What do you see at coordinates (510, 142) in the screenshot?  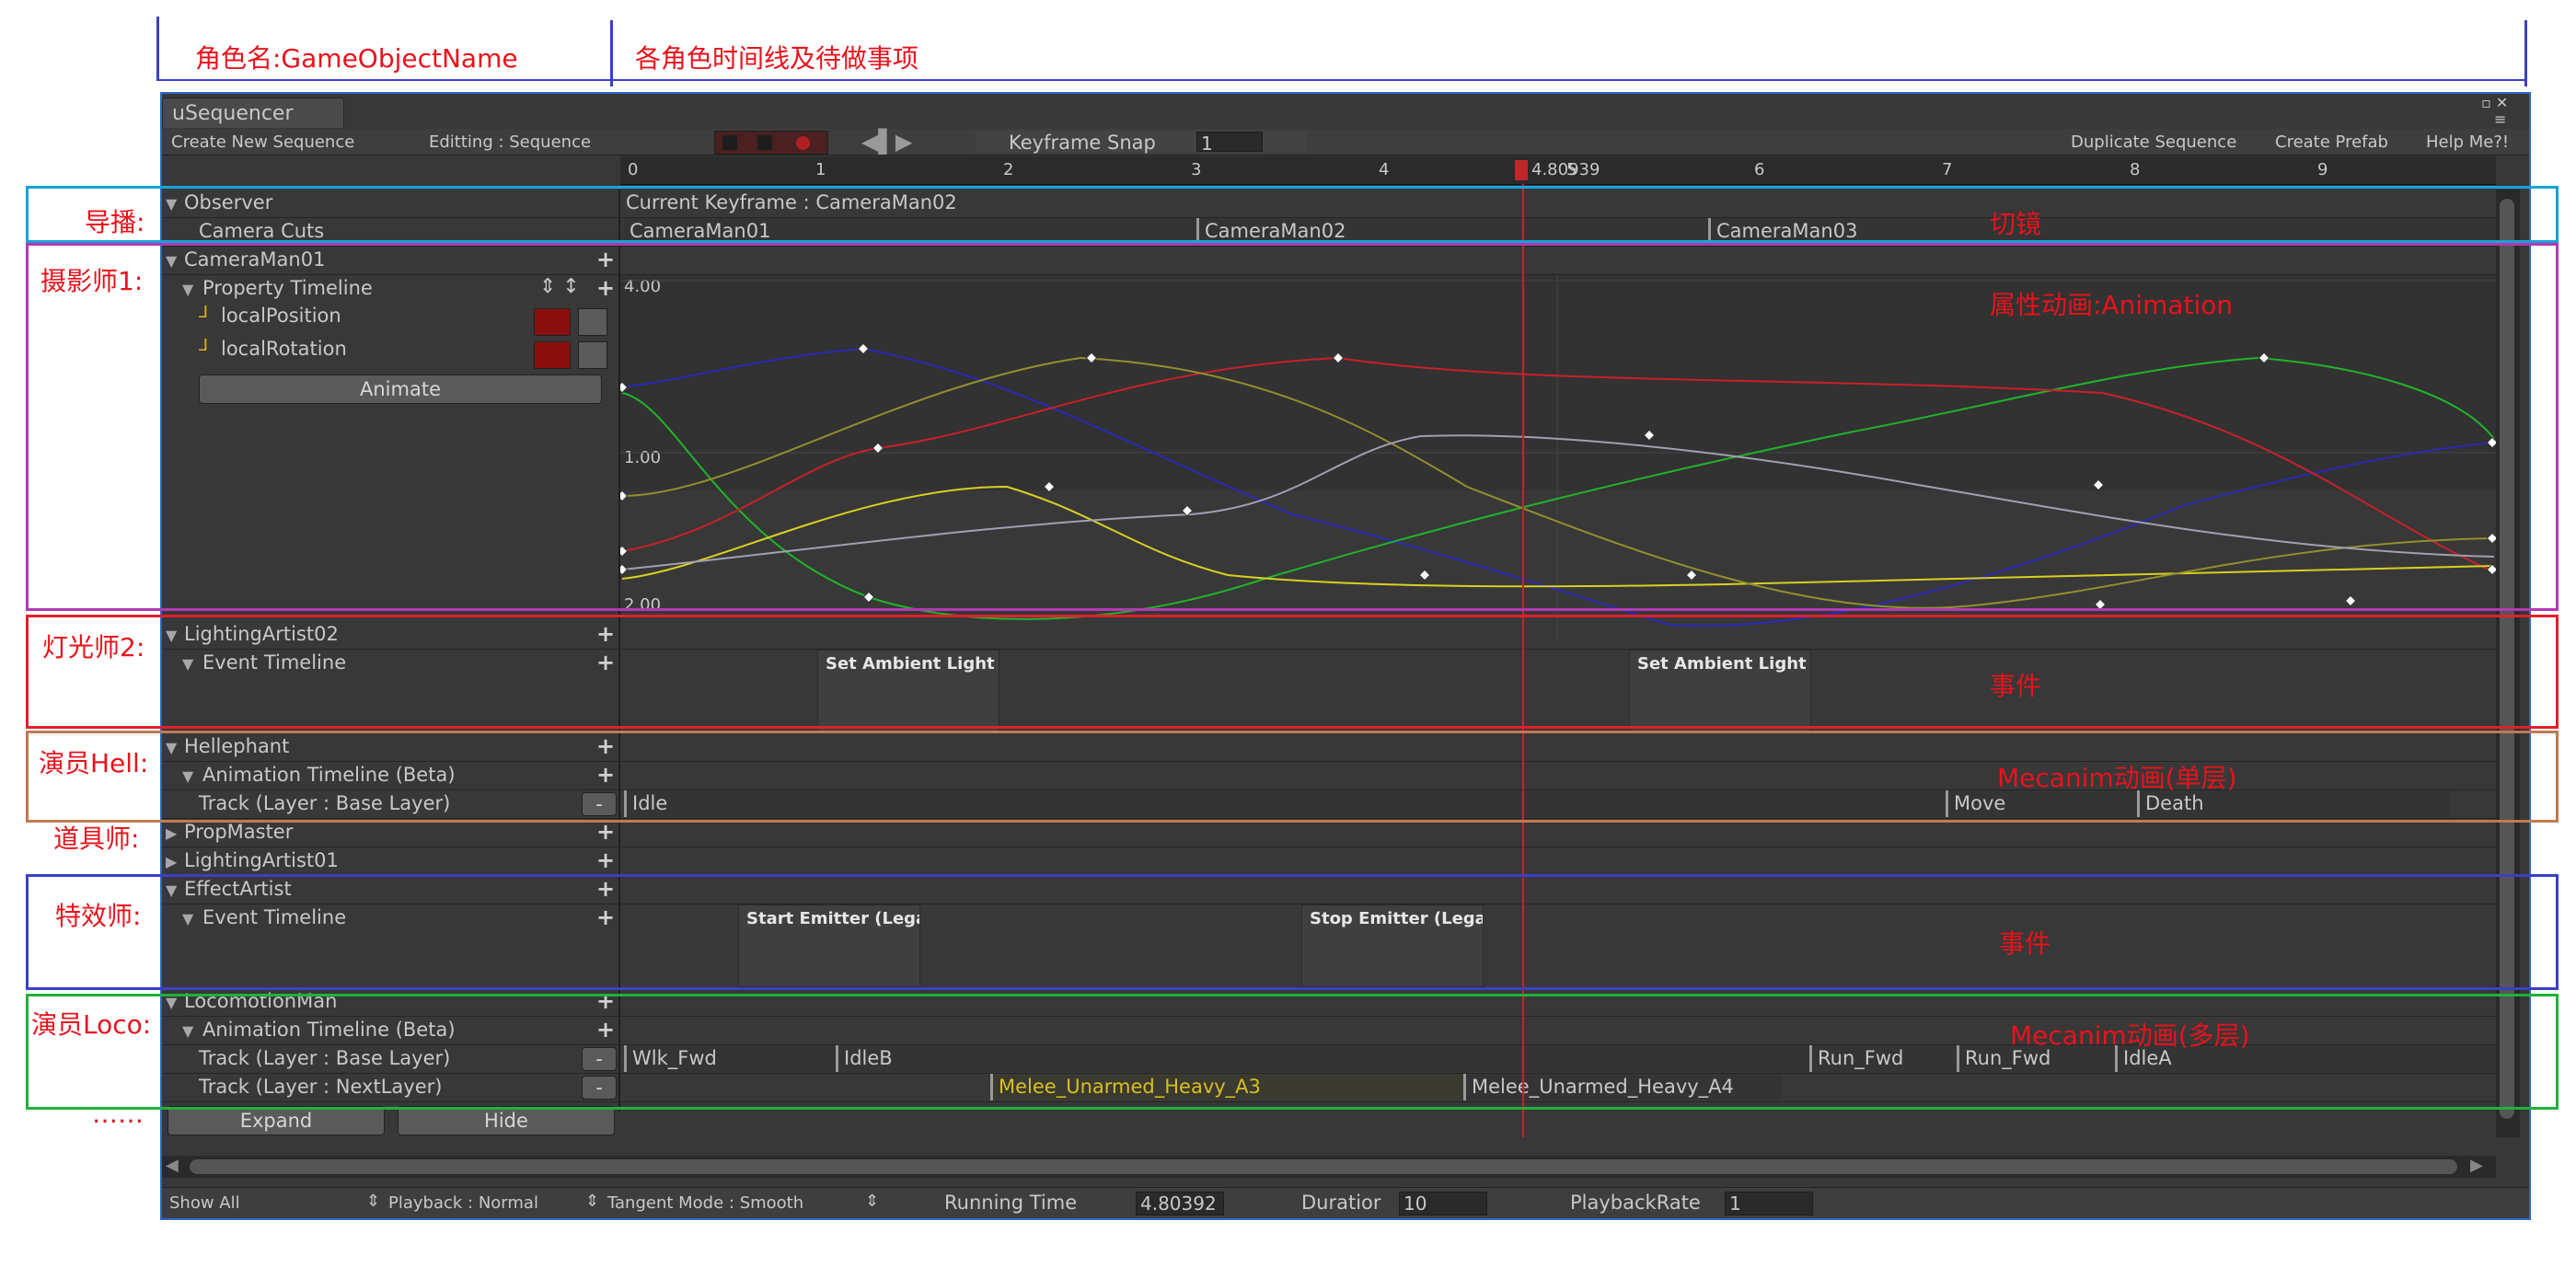 I see `editing-sequence-dropdown: Editting : Sequence` at bounding box center [510, 142].